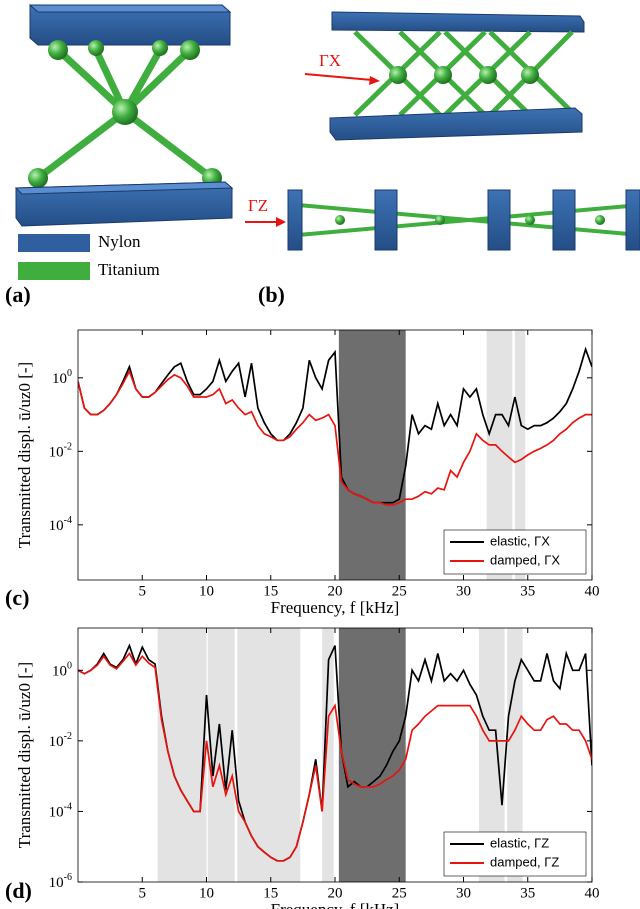 This screenshot has height=909, width=640. What do you see at coordinates (520, 540) in the screenshot?
I see `legend-label: elastic, ΓX` at bounding box center [520, 540].